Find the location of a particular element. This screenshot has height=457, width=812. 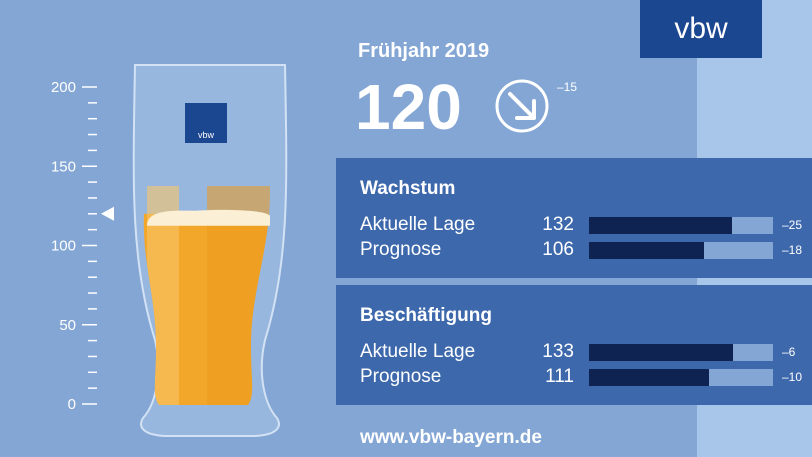

trend-down-arrow-icon is located at coordinates (522, 106).